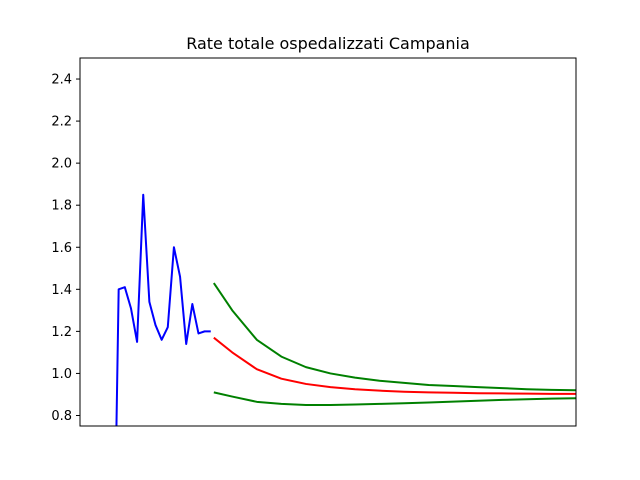 Image resolution: width=640 pixels, height=480 pixels. What do you see at coordinates (61, 332) in the screenshot?
I see `y-tick-label: 1.2` at bounding box center [61, 332].